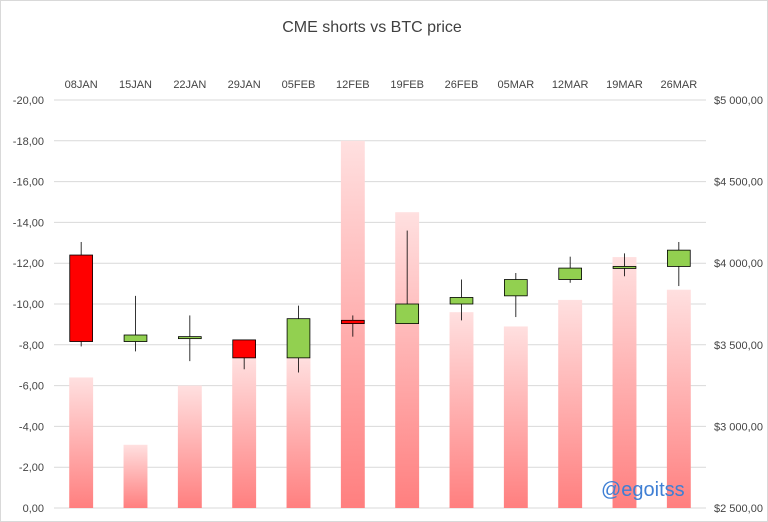  What do you see at coordinates (31, 346) in the screenshot?
I see `left-tick-label: -8,00` at bounding box center [31, 346].